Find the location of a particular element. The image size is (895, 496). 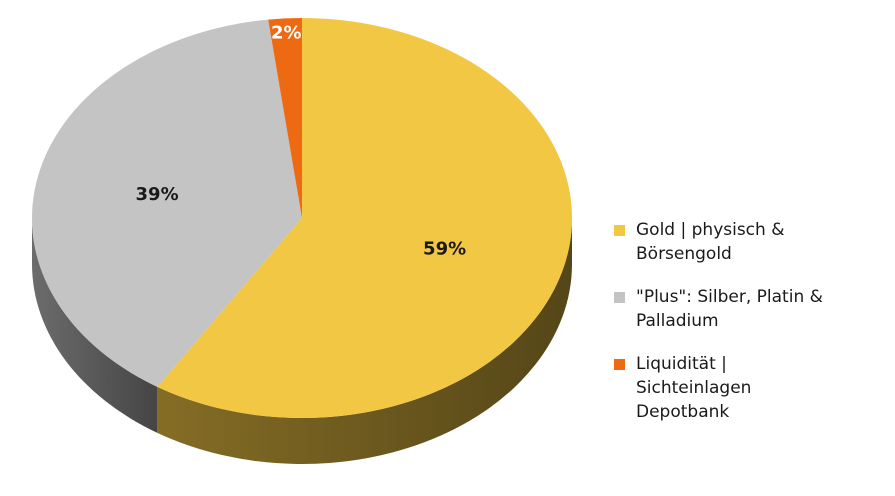

legend-label-line: Sichteinlagen is located at coordinates (694, 388).